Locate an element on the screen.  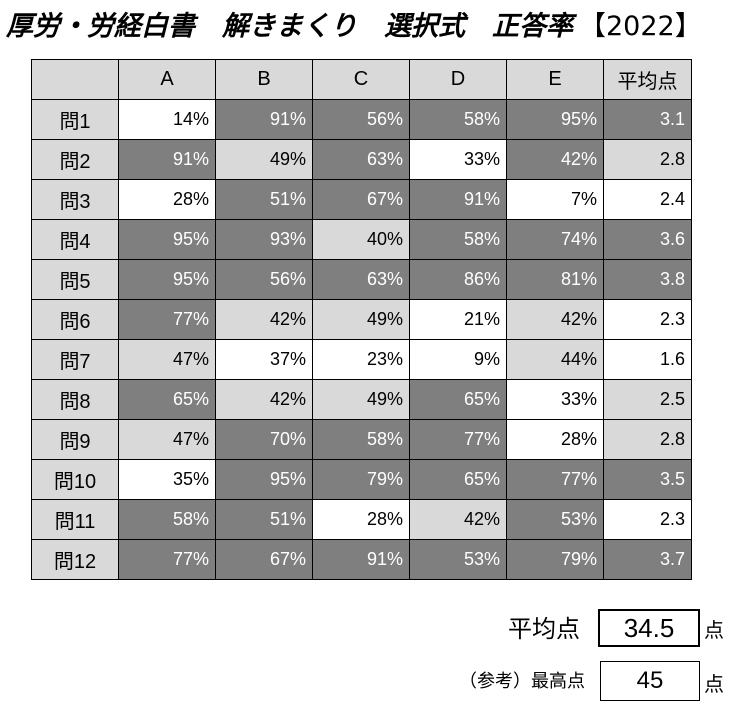
cell-e: 53% is located at coordinates (555, 519).